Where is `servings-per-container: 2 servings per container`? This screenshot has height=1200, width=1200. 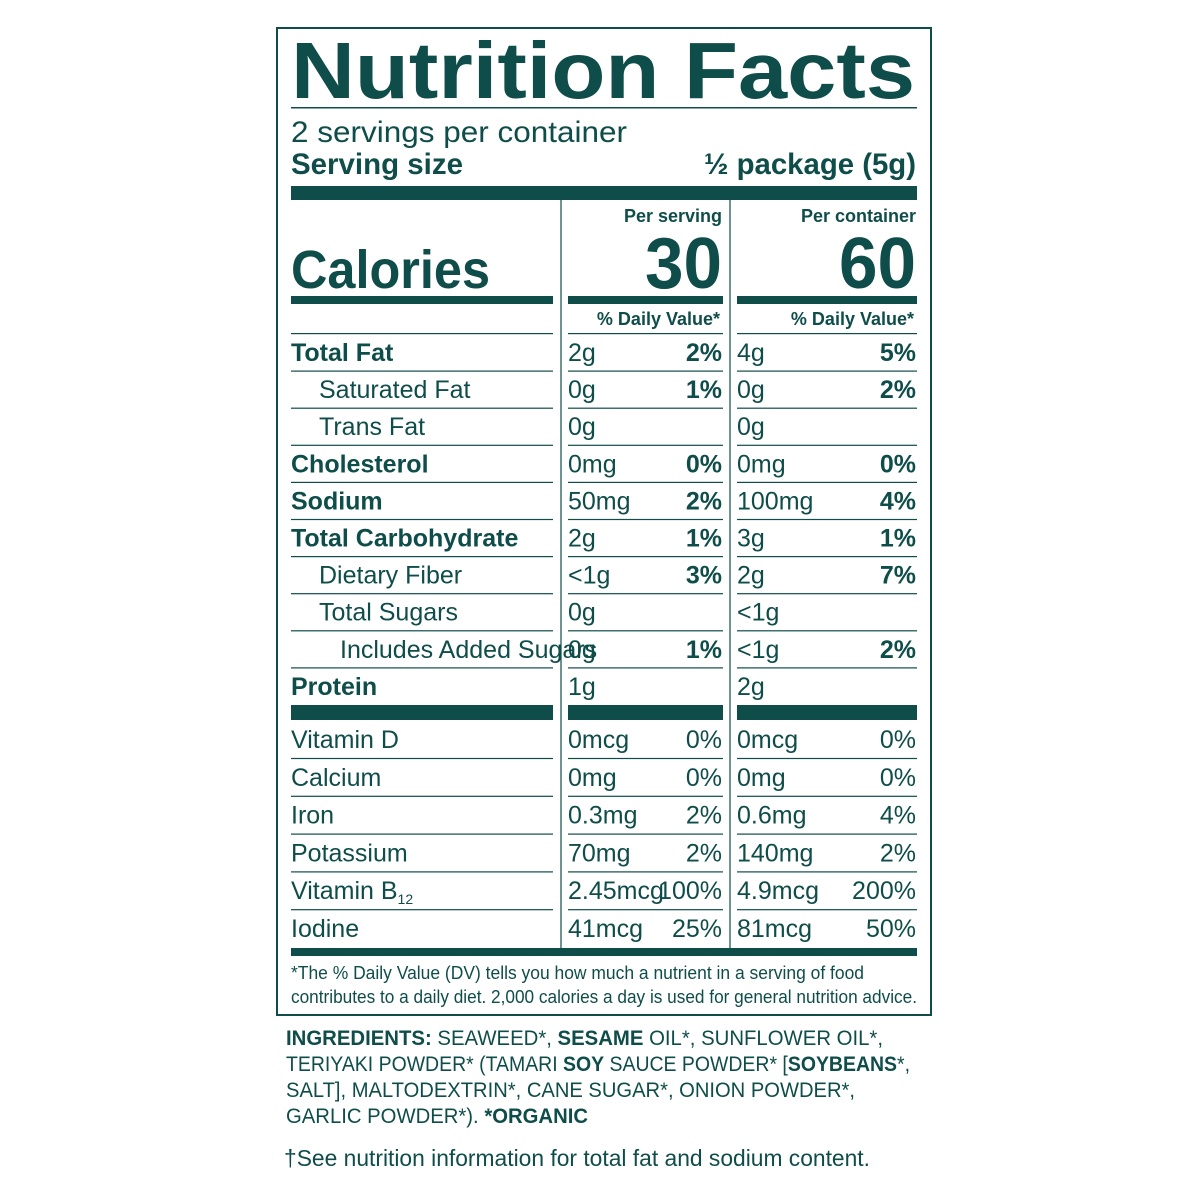 servings-per-container: 2 servings per container is located at coordinates (459, 132).